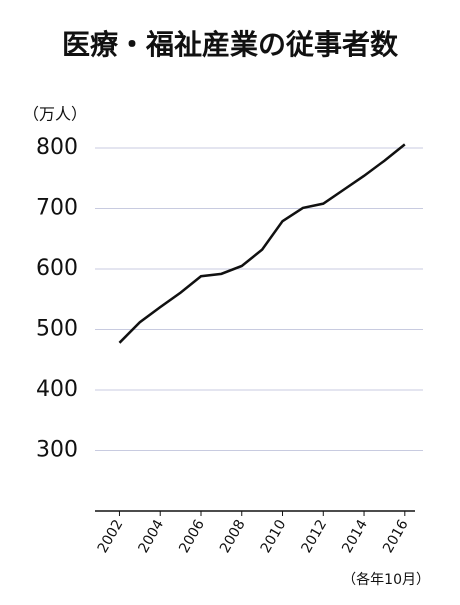 Image resolution: width=460 pixels, height=605 pixels. I want to click on y-tick-label: 300, so click(57, 450).